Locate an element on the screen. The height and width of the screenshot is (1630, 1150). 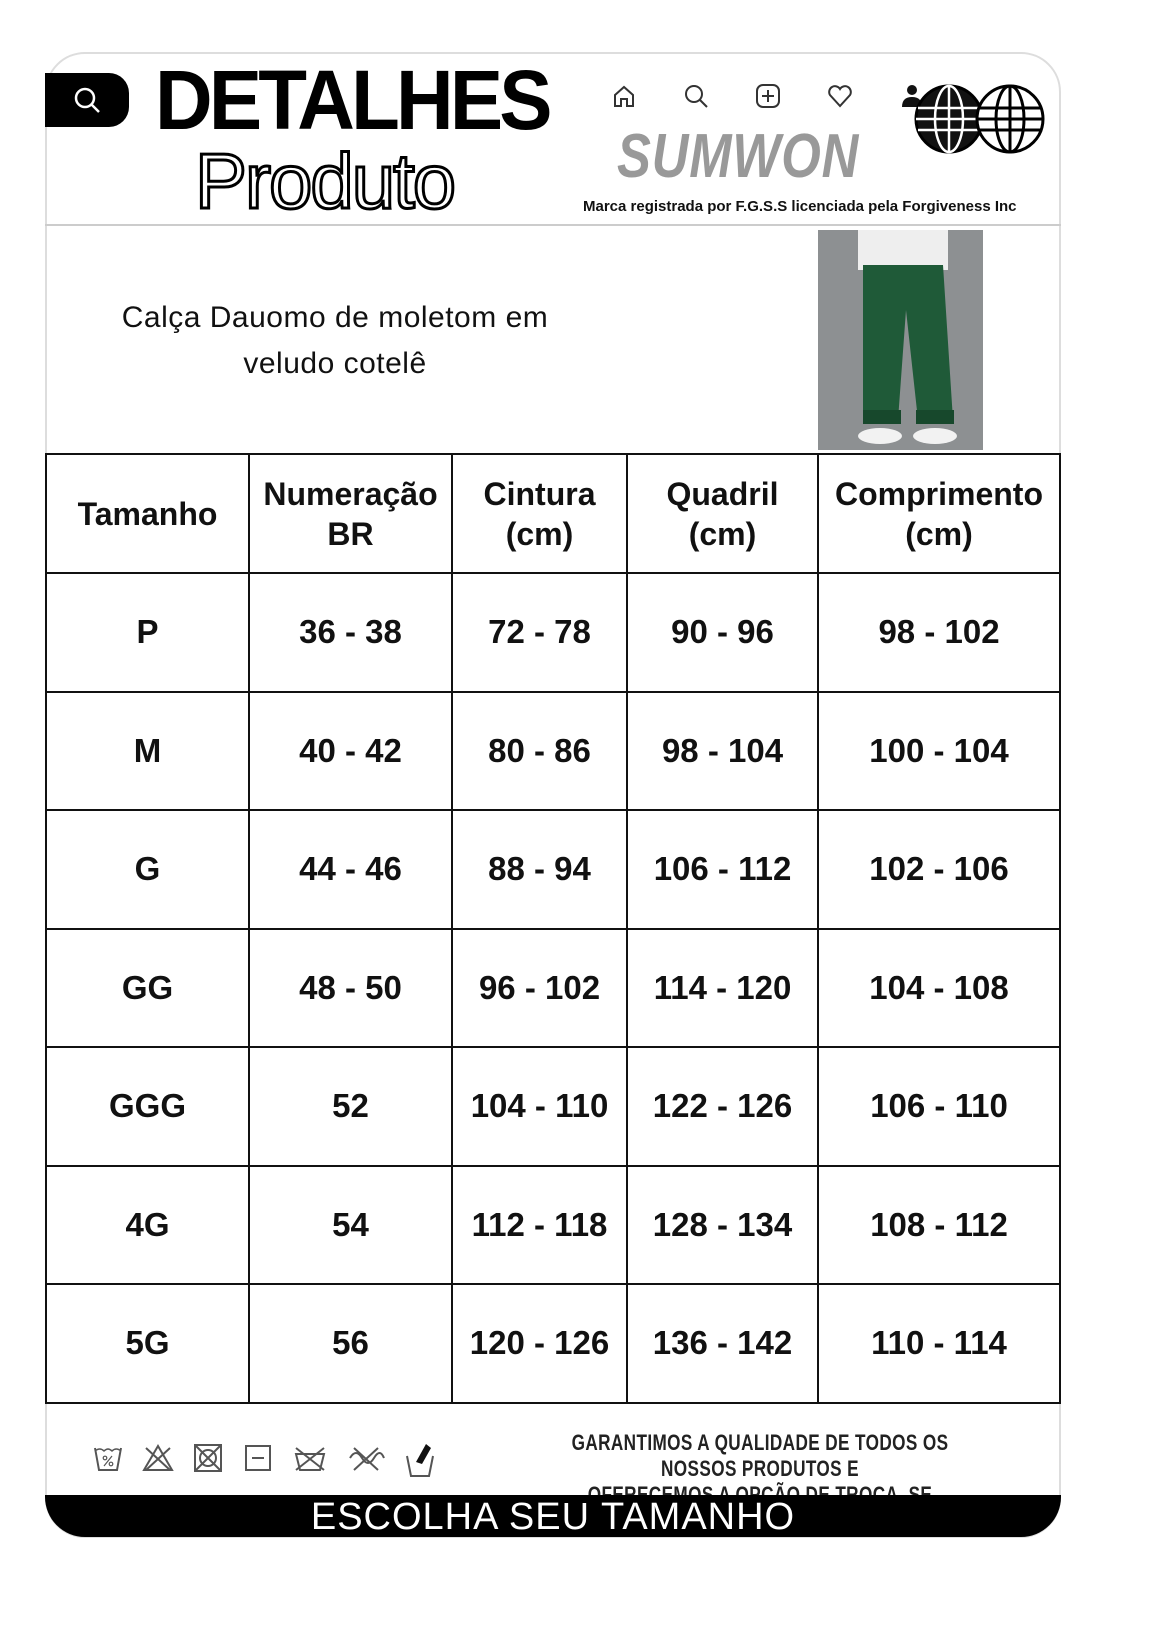
table-row: M 40 - 42 80 - 86 98 - 104 100 - 104 is located at coordinates (553, 750).